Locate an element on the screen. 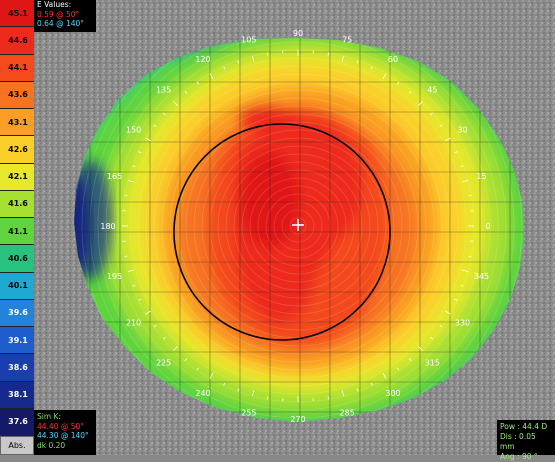  sim-k-line1: 44.40 @ 50° is located at coordinates (65, 427).